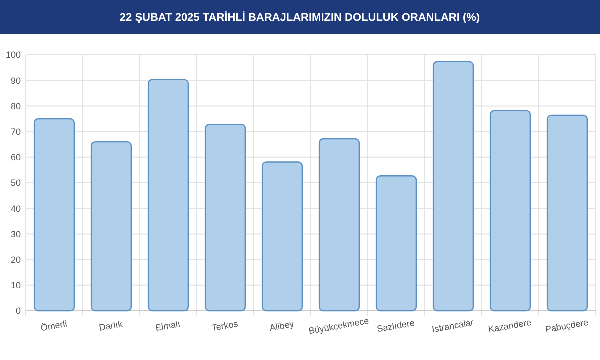  What do you see at coordinates (15, 81) in the screenshot?
I see `y-tick-label: 90` at bounding box center [15, 81].